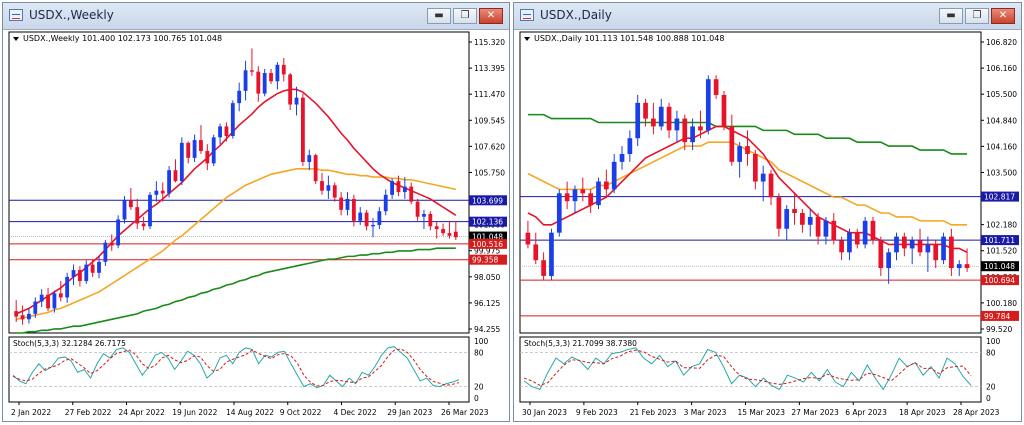 This screenshot has height=425, width=1024. Describe the element at coordinates (487, 244) in the screenshot. I see `level-tag-label: 100.516` at that location.